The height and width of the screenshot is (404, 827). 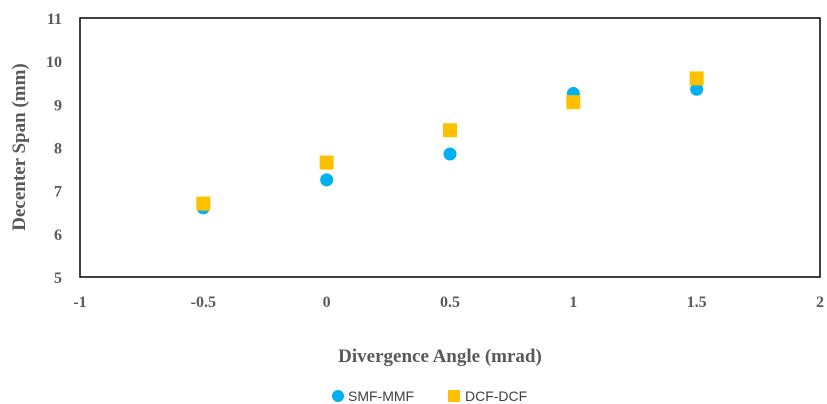 I want to click on x-tick-label: 1.5, so click(x=697, y=302).